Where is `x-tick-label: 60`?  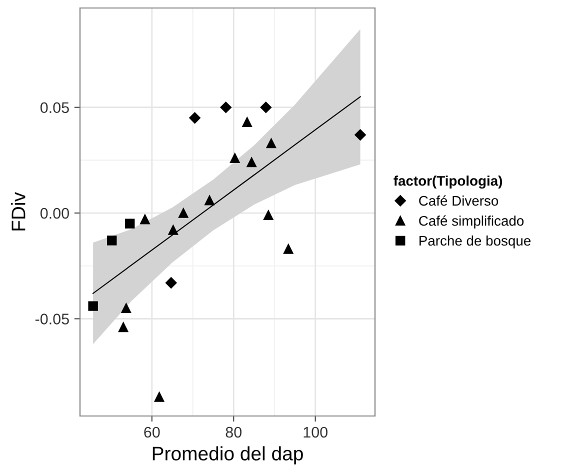
x-tick-label: 60 is located at coordinates (152, 432).